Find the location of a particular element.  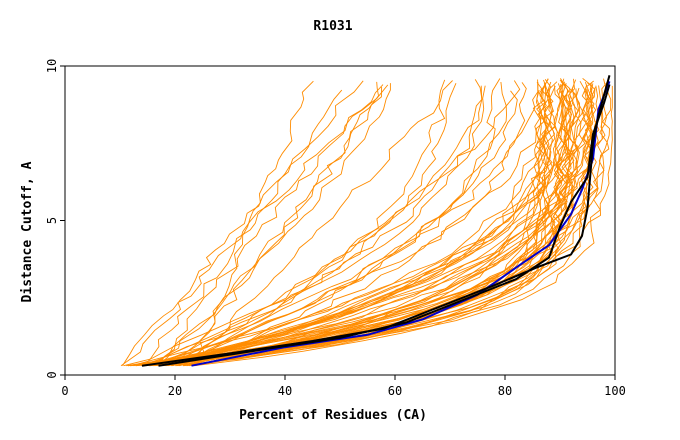

x-tick-label: 60 is located at coordinates (395, 391).